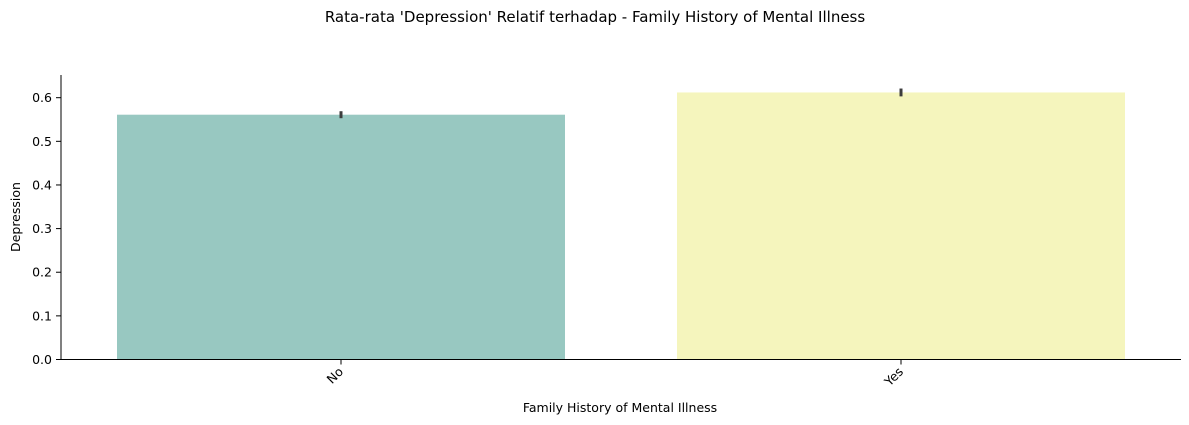 Image resolution: width=1189 pixels, height=425 pixels. Describe the element at coordinates (42, 359) in the screenshot. I see `y-tick-label: 0.0` at that location.